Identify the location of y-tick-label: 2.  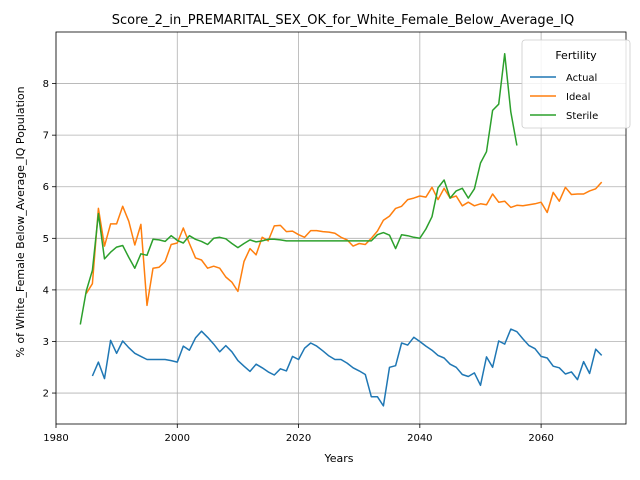
(46, 394).